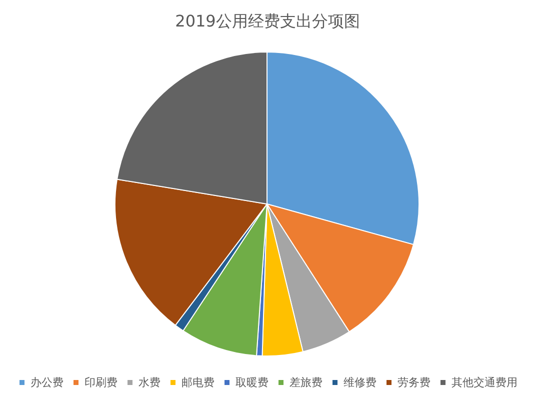 The height and width of the screenshot is (401, 535). I want to click on legend-label: 维修费, so click(360, 382).